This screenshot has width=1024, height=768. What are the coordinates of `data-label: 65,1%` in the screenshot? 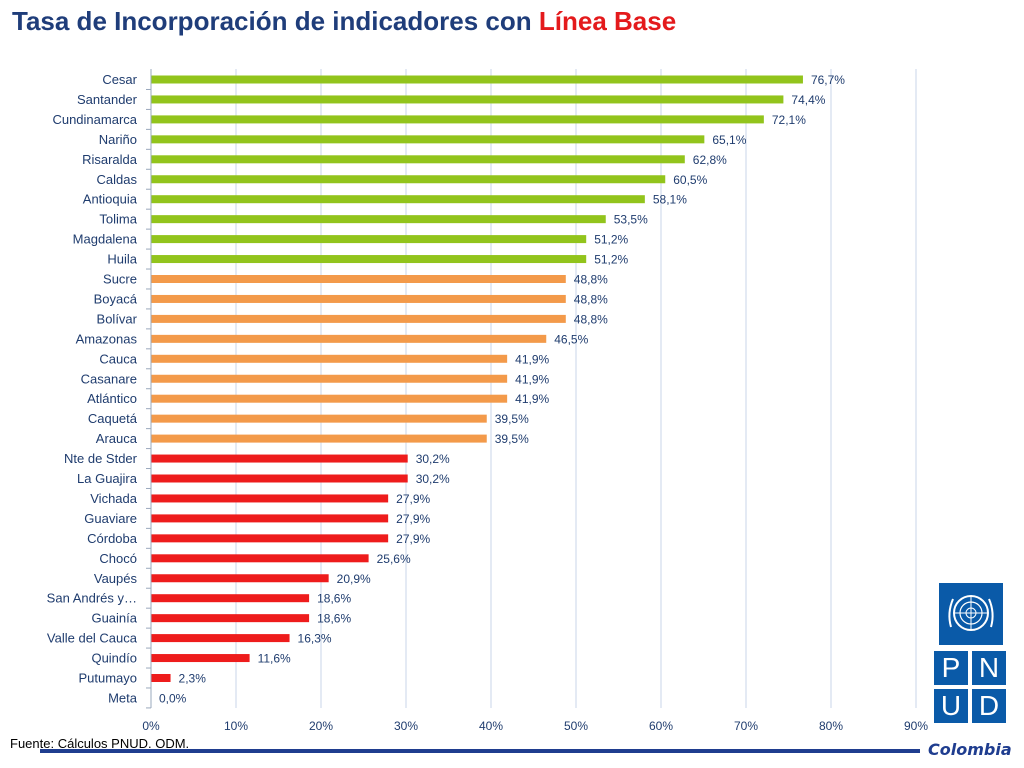 It's located at (729, 140).